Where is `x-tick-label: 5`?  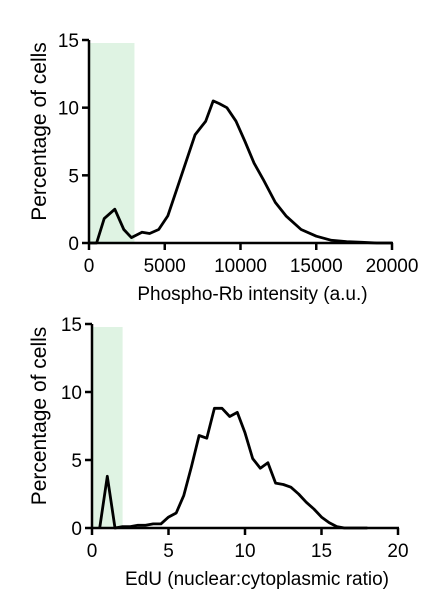
x-tick-label: 5 is located at coordinates (168, 551).